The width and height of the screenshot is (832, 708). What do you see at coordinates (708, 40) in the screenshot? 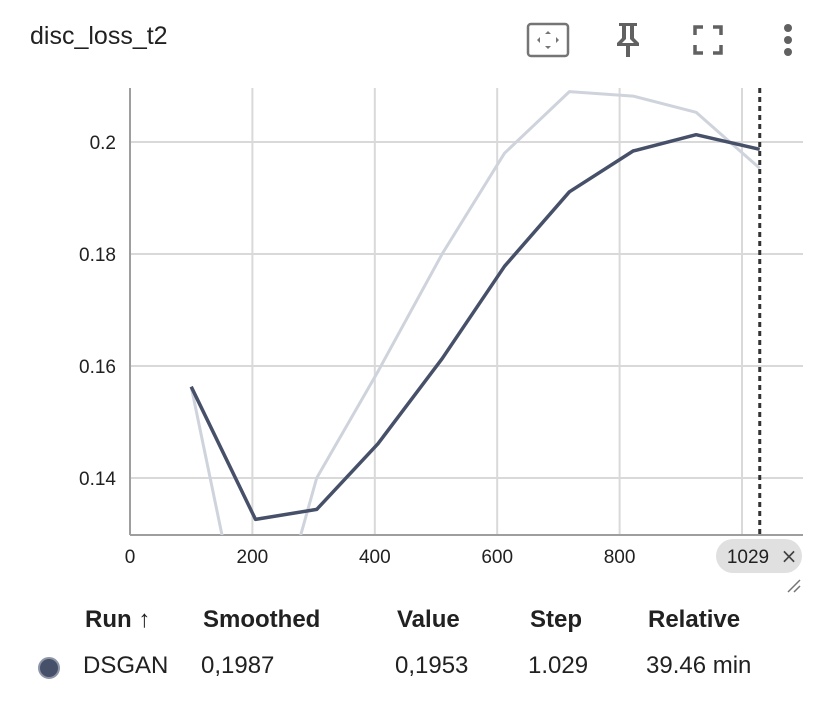
I see `fullscreen-icon` at bounding box center [708, 40].